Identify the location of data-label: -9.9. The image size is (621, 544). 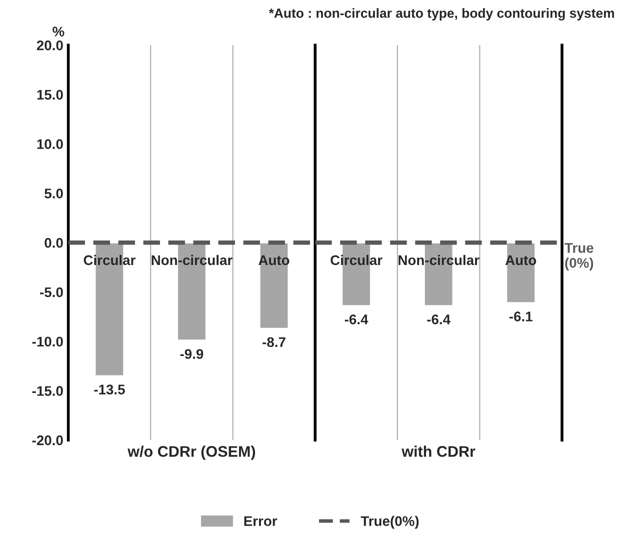
(192, 354).